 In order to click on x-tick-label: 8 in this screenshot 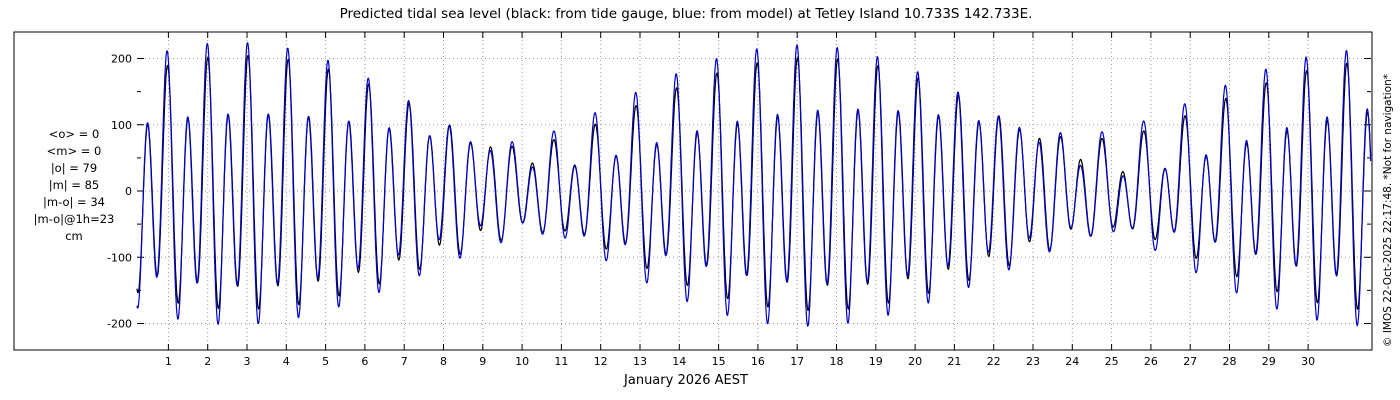, I will do `click(443, 361)`.